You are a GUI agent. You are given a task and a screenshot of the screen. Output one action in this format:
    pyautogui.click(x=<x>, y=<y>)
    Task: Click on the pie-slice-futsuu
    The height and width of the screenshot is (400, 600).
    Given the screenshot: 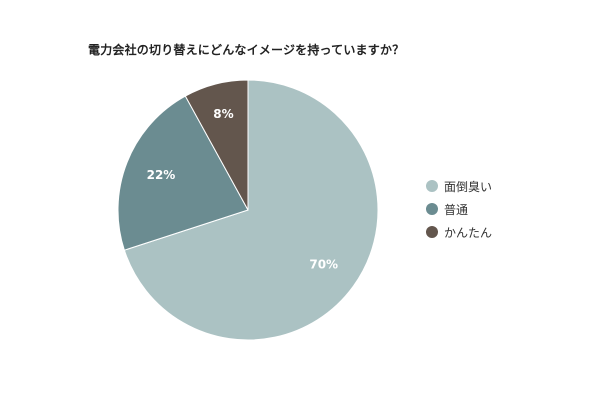 What is the action you would take?
    pyautogui.click(x=183, y=173)
    